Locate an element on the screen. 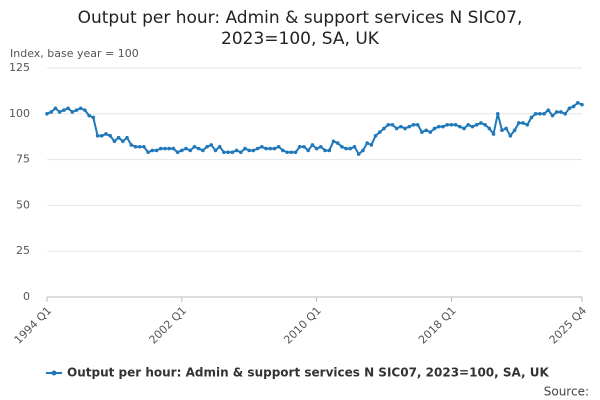 This screenshot has width=600, height=400. x-tick-label: 2010 Q1 is located at coordinates (302, 325).